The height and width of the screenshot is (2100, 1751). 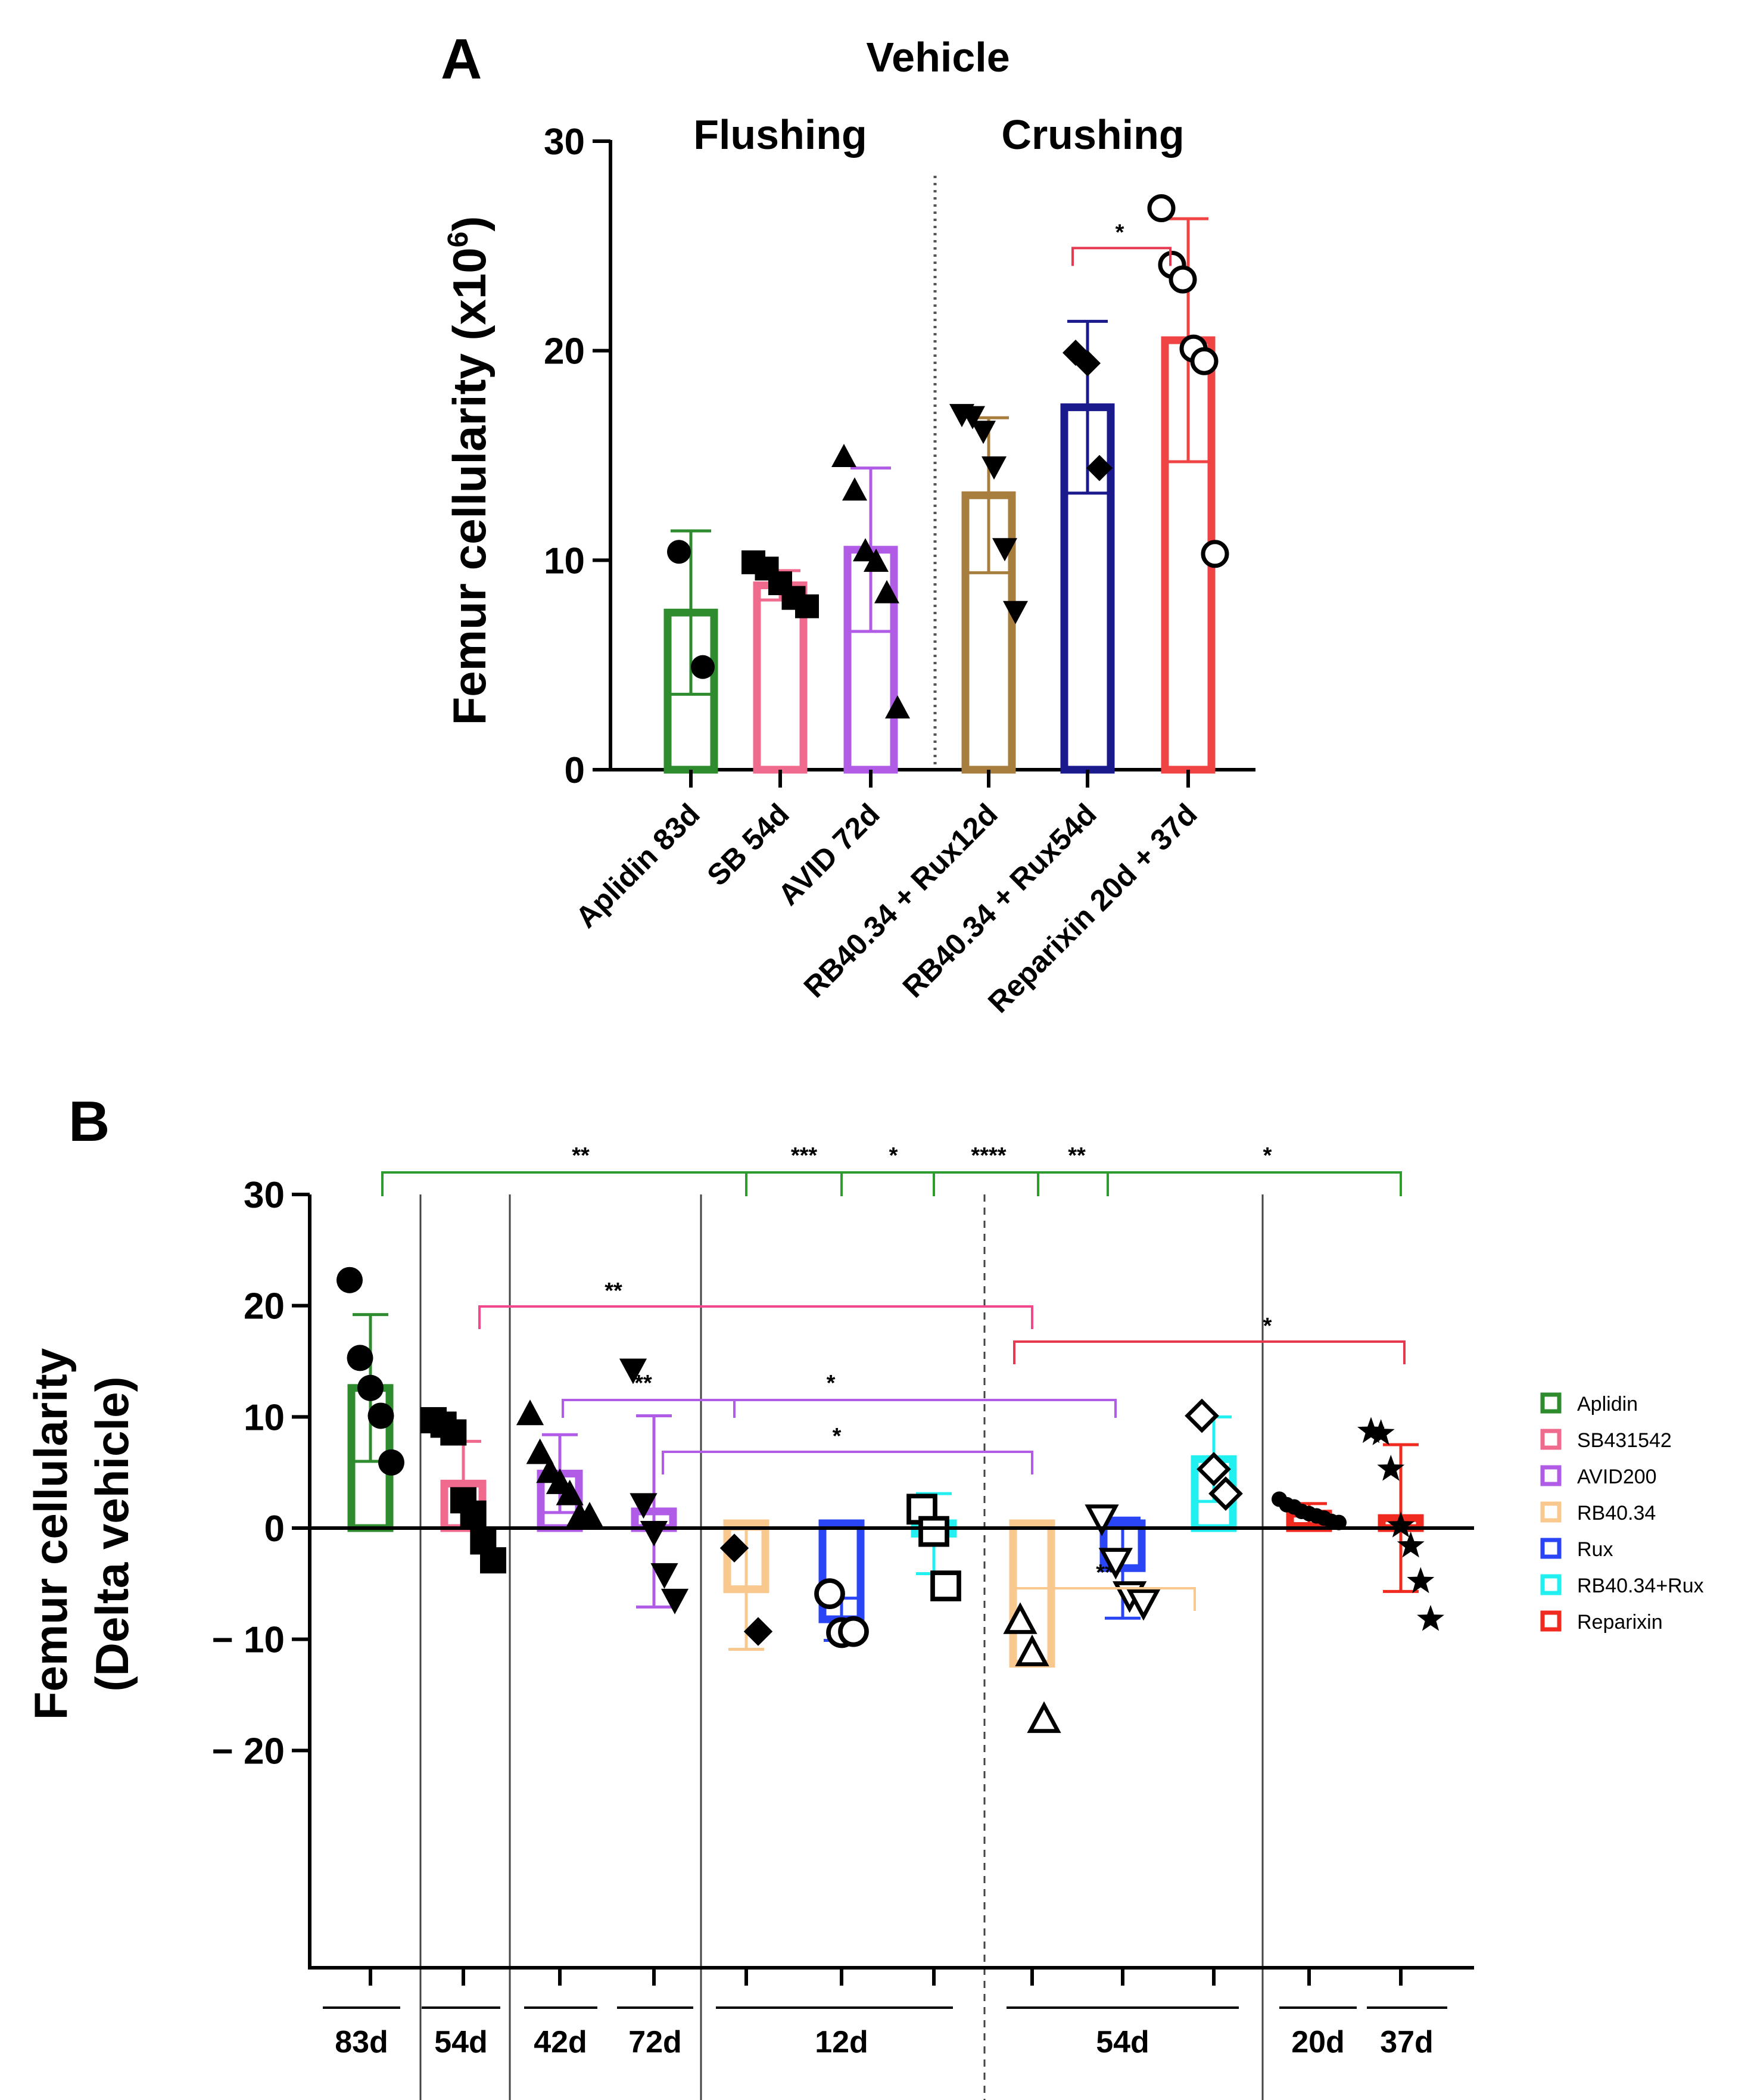 I want to click on panel-a-label: A, so click(x=461, y=59).